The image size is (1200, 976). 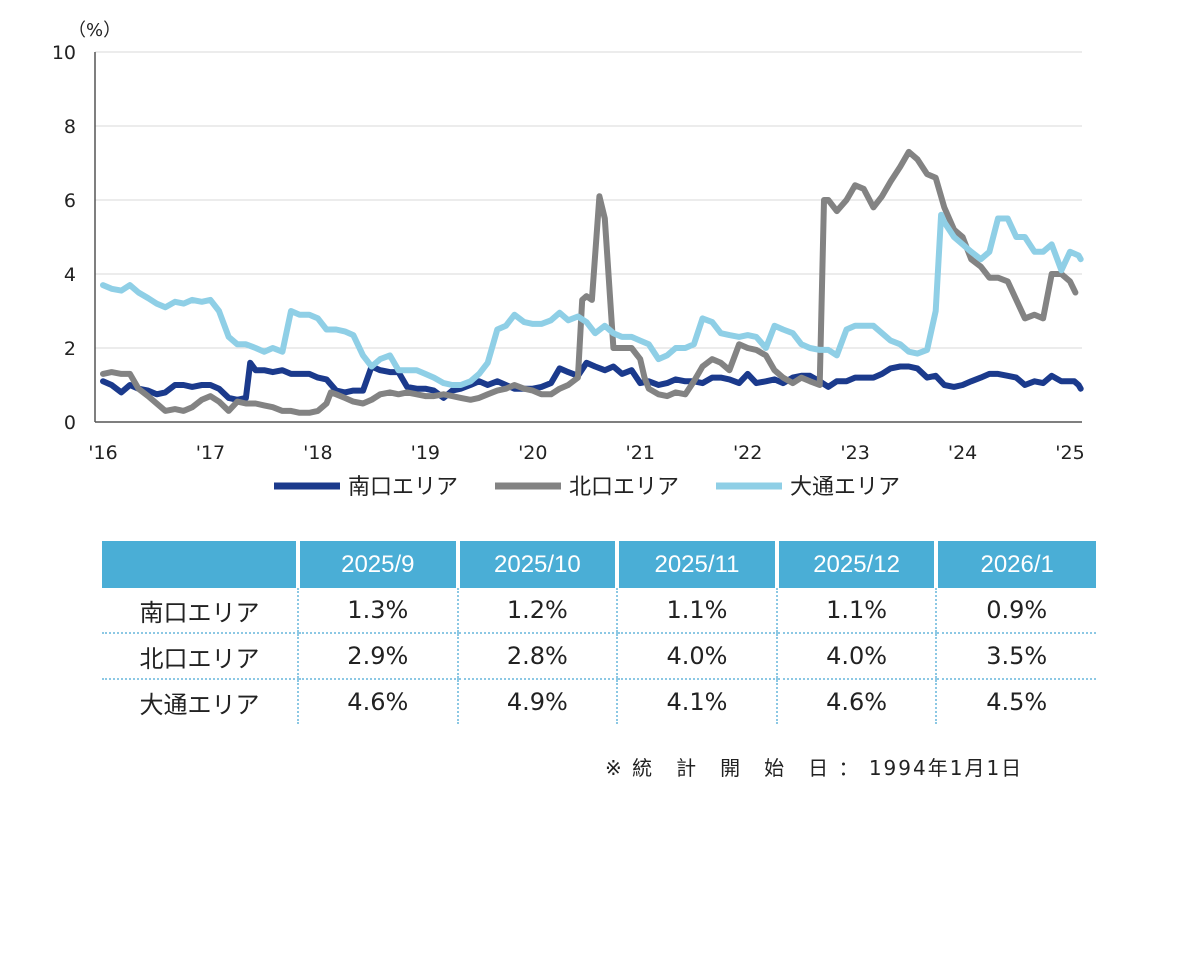 I want to click on row-label: 南口エリア, so click(x=200, y=611).